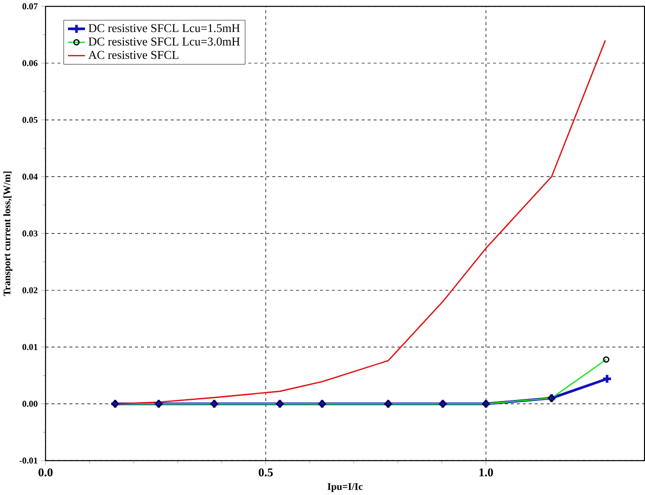 The width and height of the screenshot is (645, 495). Describe the element at coordinates (30, 119) in the screenshot. I see `y-tick-label: 0.05` at that location.